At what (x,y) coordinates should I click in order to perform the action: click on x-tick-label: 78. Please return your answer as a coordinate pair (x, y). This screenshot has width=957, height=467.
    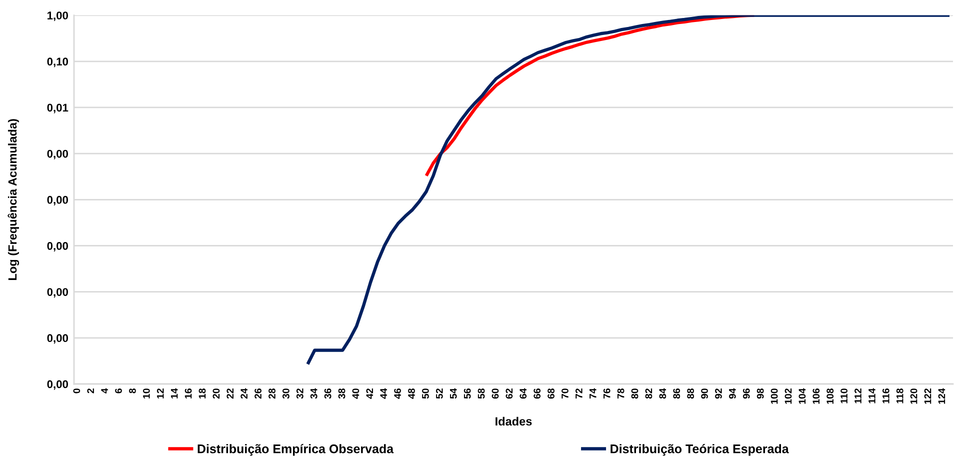
    Looking at the image, I should click on (620, 393).